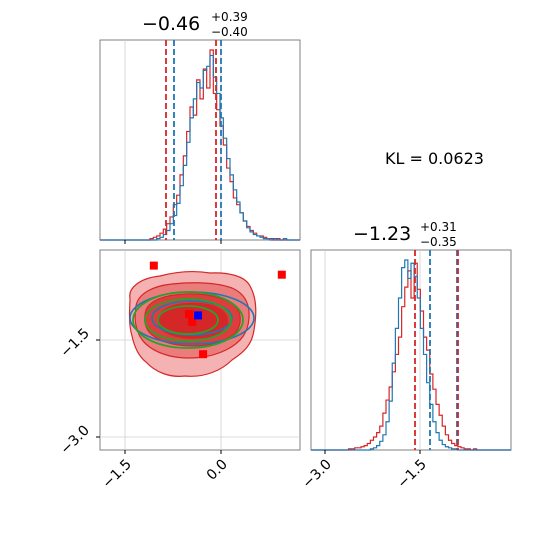 Image resolution: width=550 pixels, height=550 pixels. I want to click on joint-xlabel-1: 0.0, so click(217, 470).